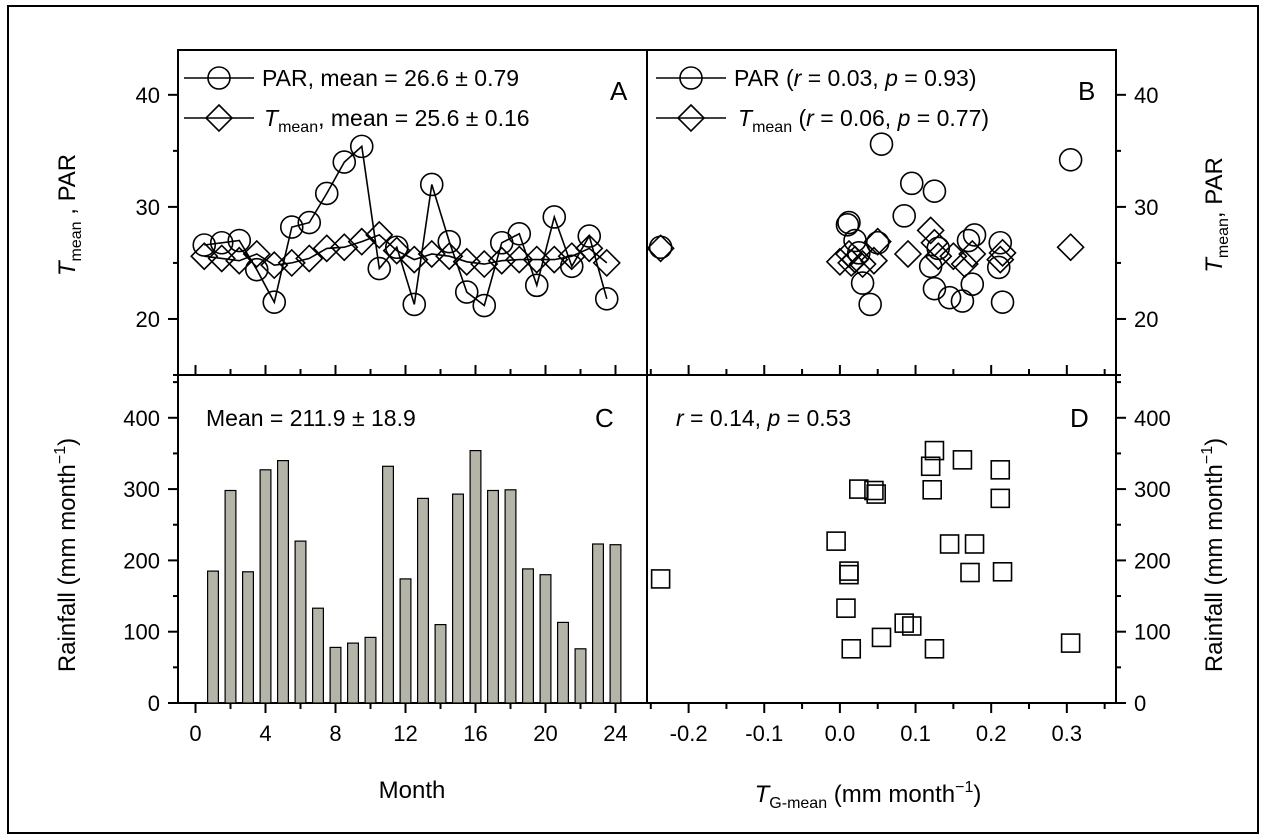 Image resolution: width=1266 pixels, height=839 pixels. Describe the element at coordinates (1146, 207) in the screenshot. I see `y-tick-label: 30` at that location.